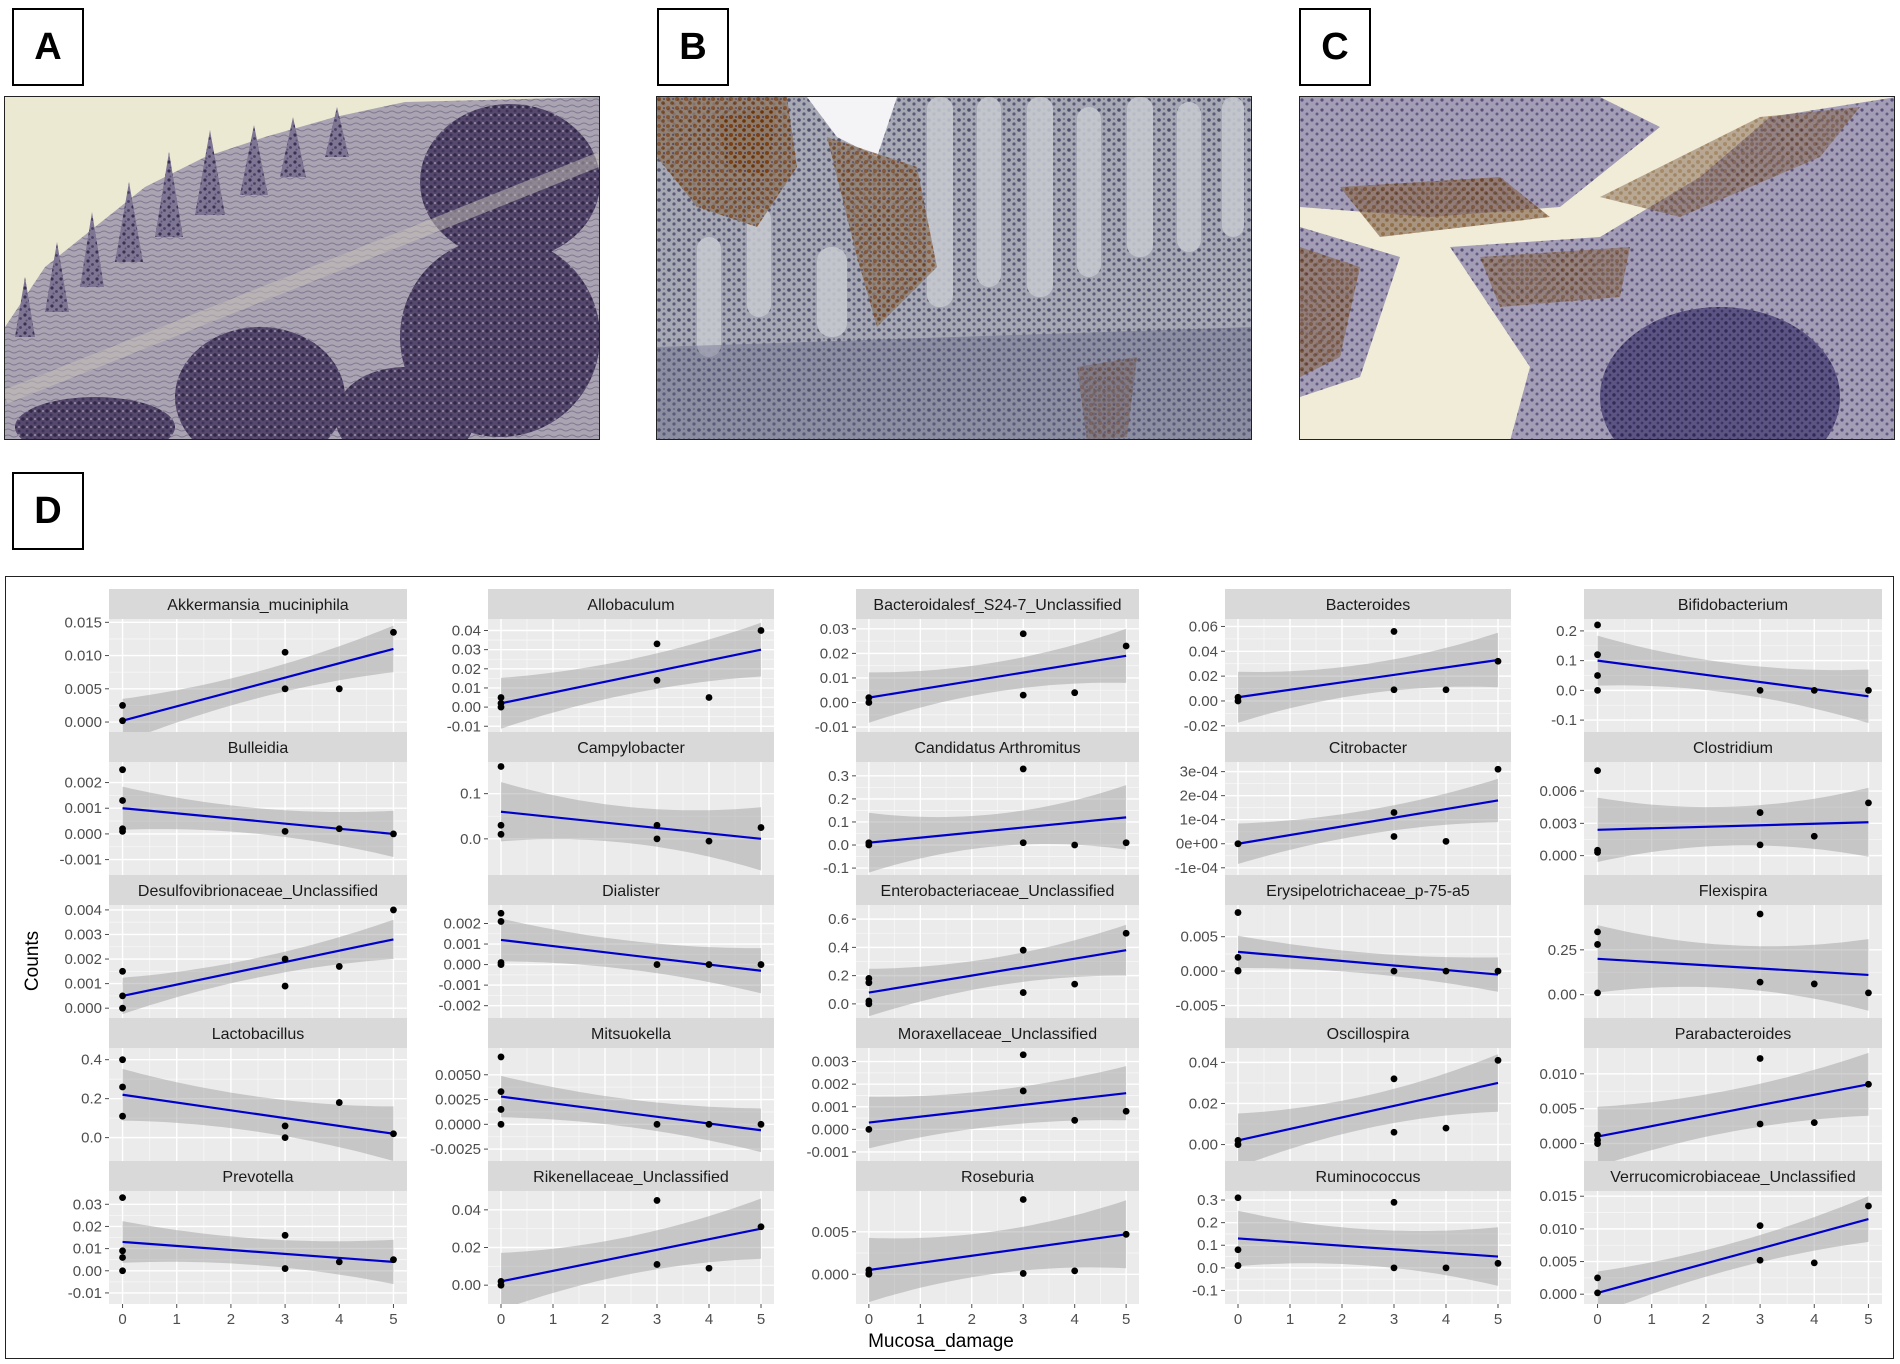 This screenshot has height=1364, width=1900. Describe the element at coordinates (838, 919) in the screenshot. I see `y-tick-label: 0.6` at that location.